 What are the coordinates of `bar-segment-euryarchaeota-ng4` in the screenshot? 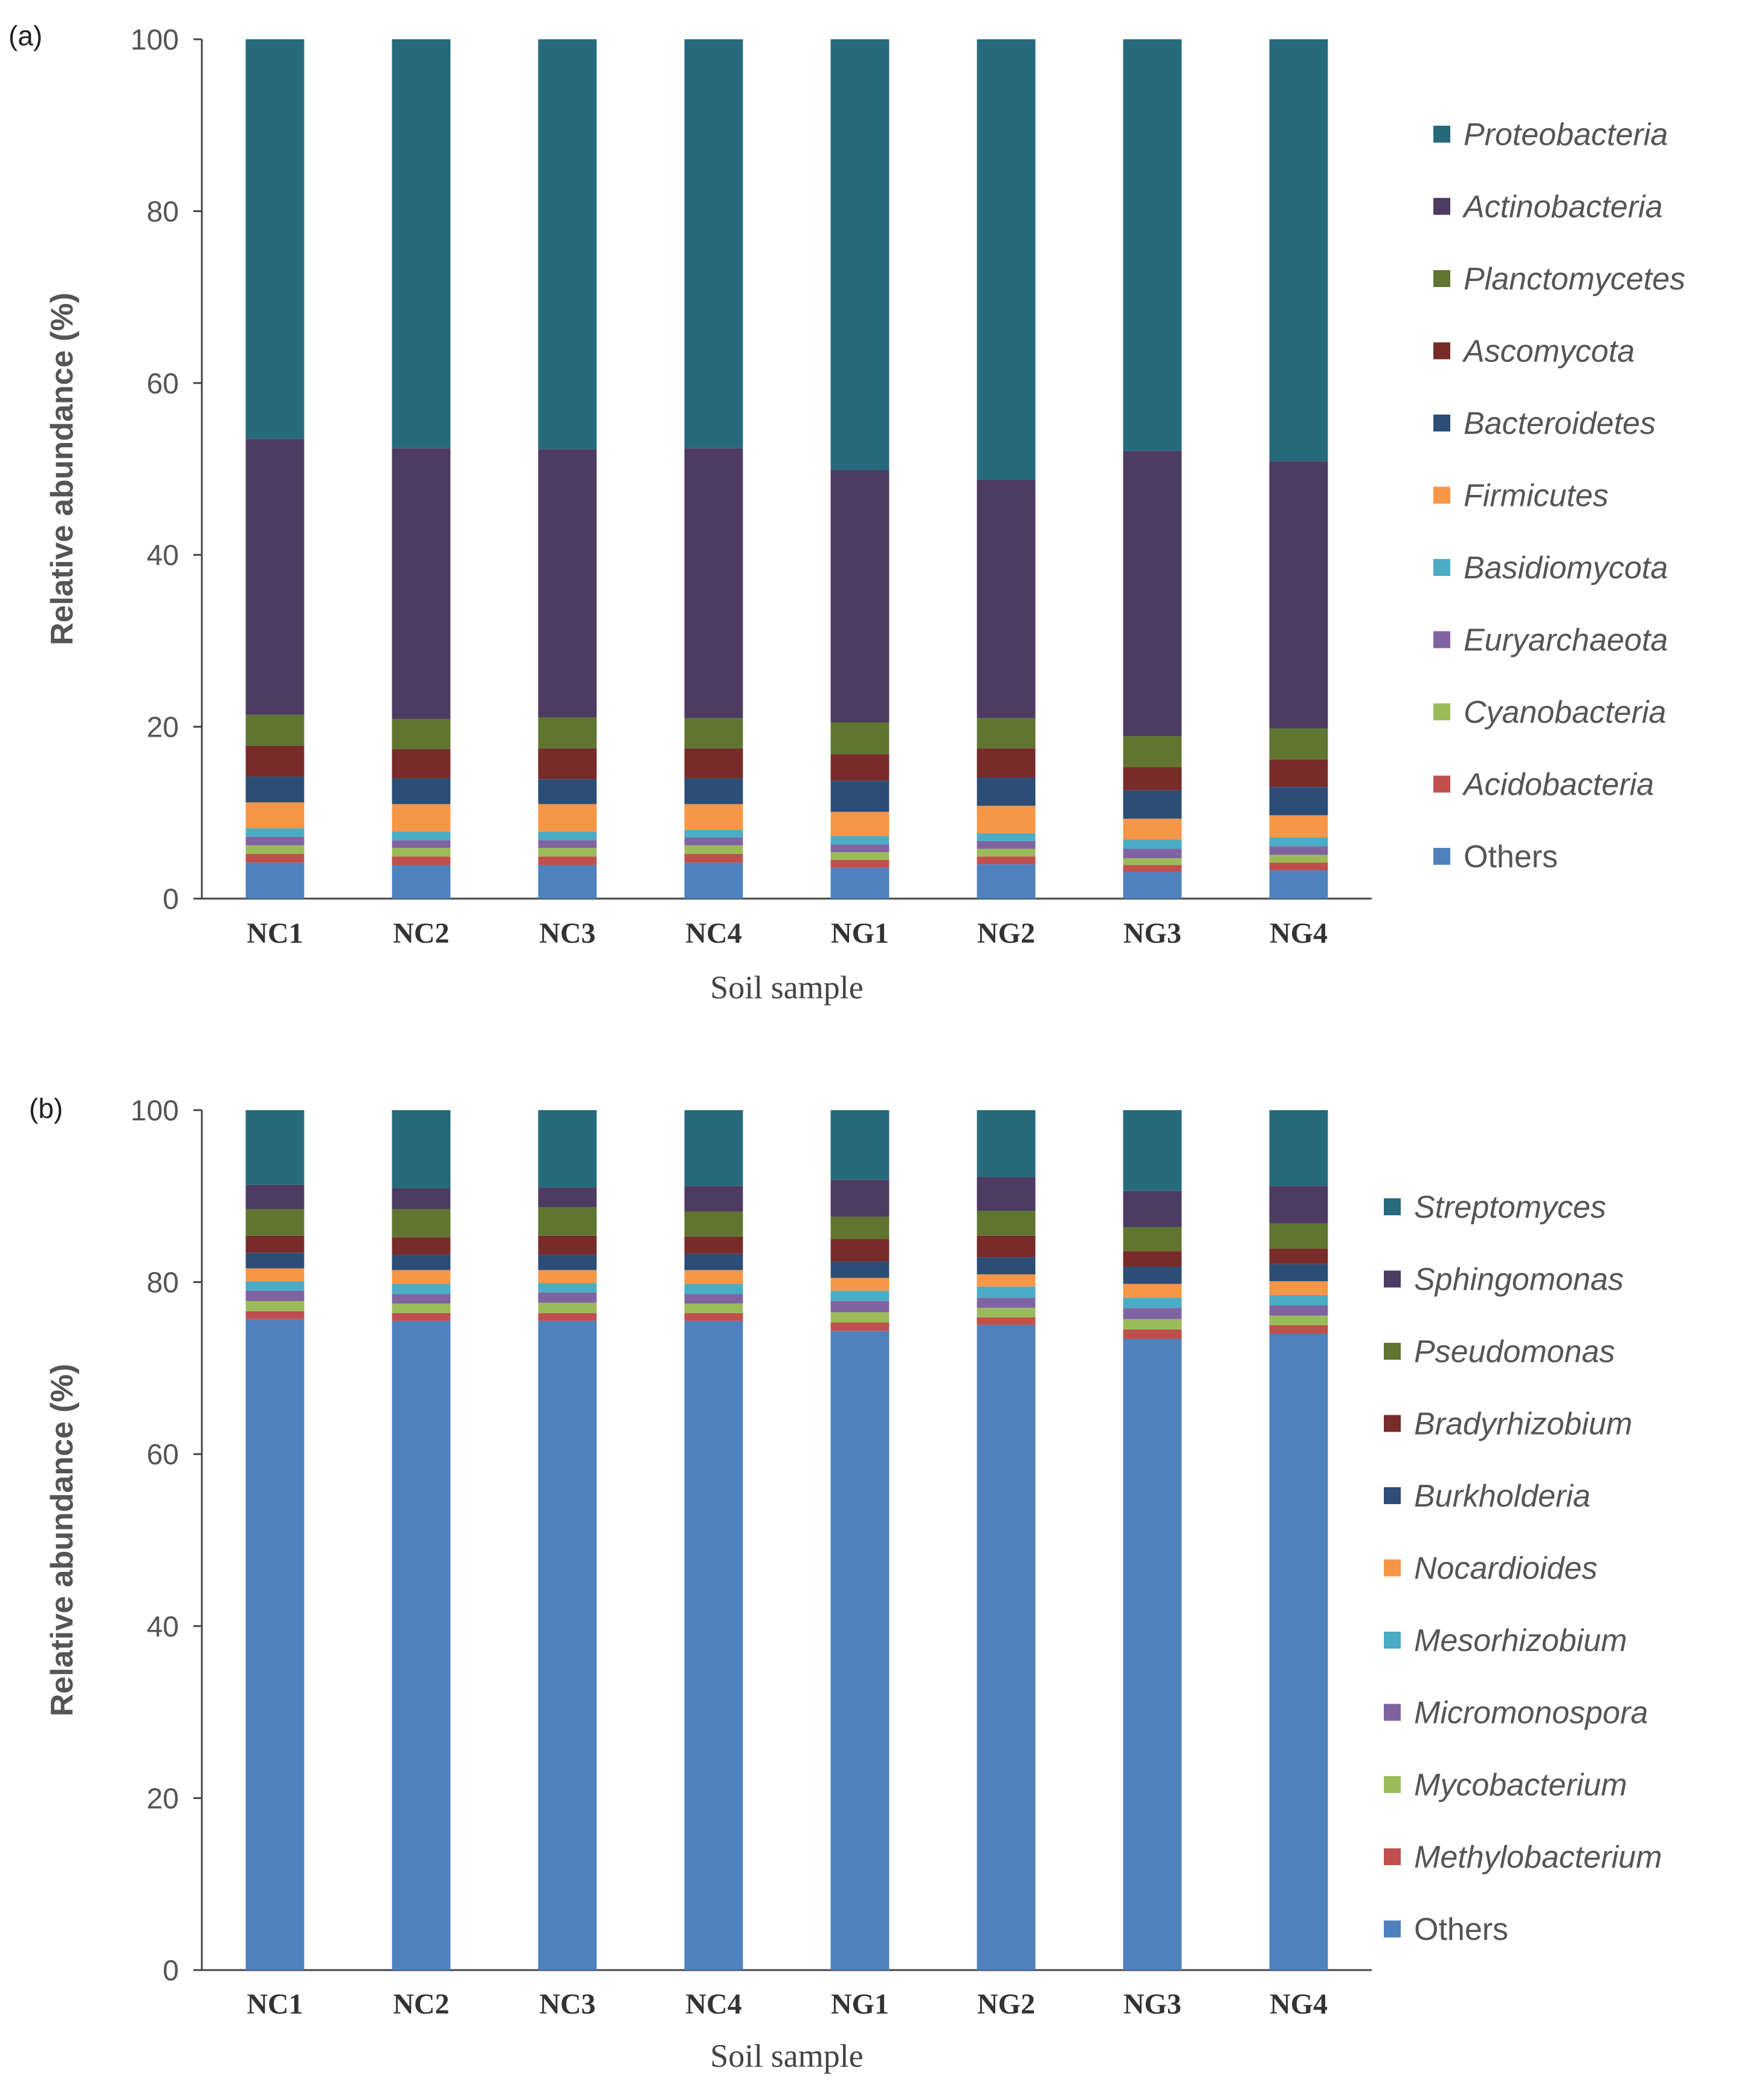 It's located at (1298, 850).